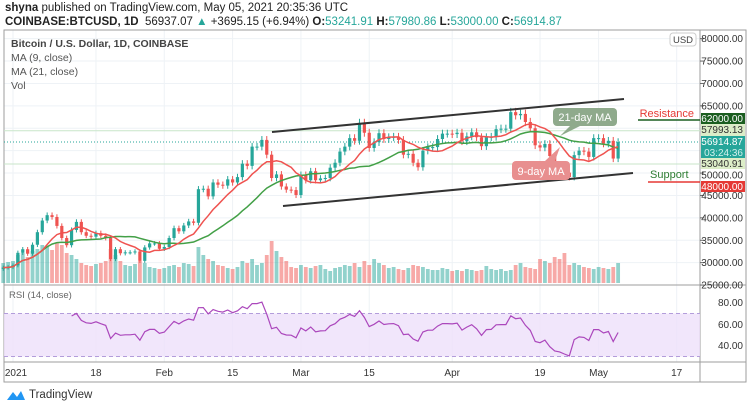 The image size is (750, 409). I want to click on rsi-band, so click(352, 335).